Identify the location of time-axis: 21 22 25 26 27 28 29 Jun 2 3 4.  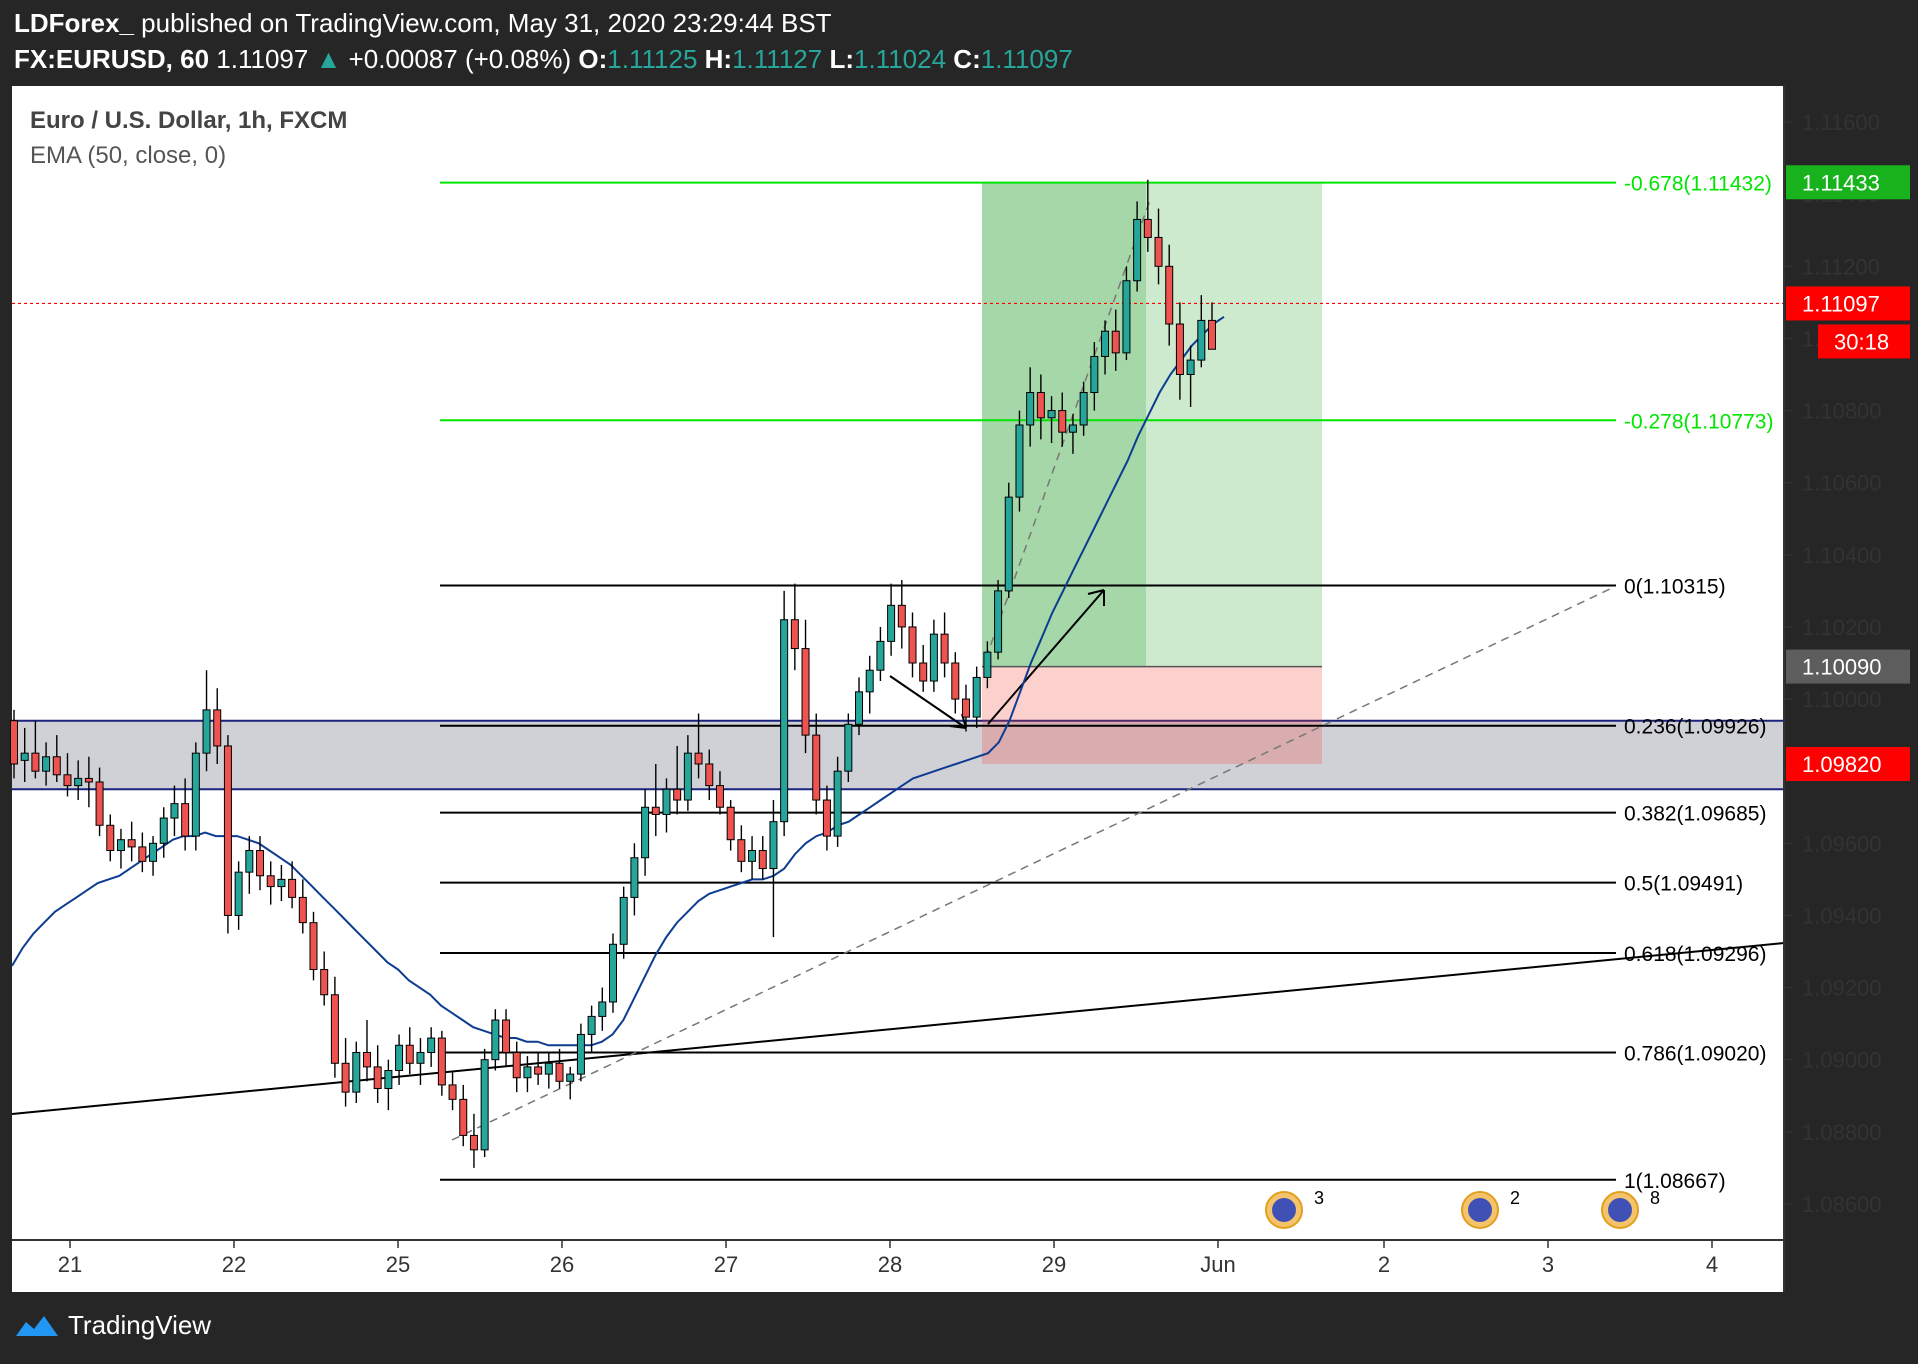
(888, 1258).